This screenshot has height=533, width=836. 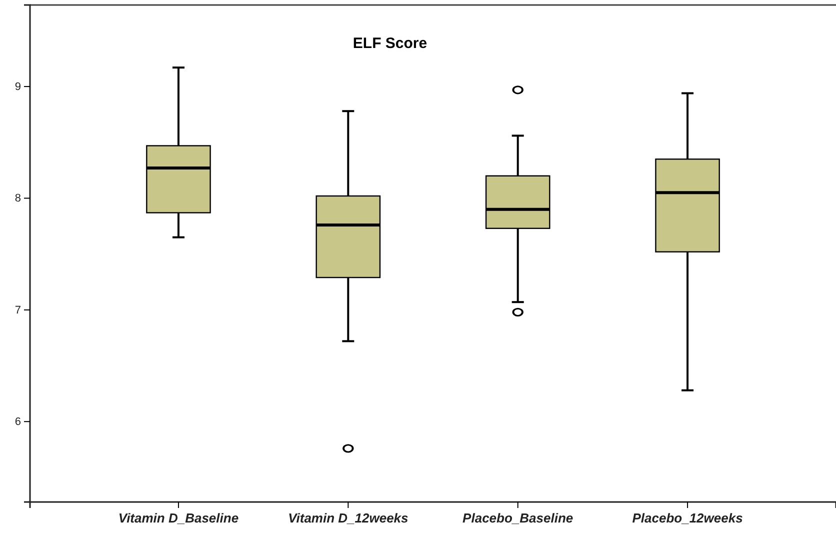 What do you see at coordinates (178, 518) in the screenshot?
I see `x-tick-label: Vitamin D_Baseline` at bounding box center [178, 518].